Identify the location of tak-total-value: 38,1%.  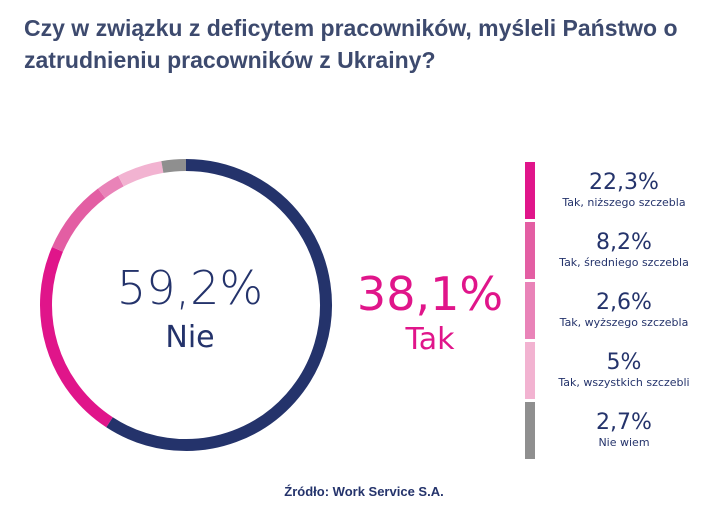
(430, 294).